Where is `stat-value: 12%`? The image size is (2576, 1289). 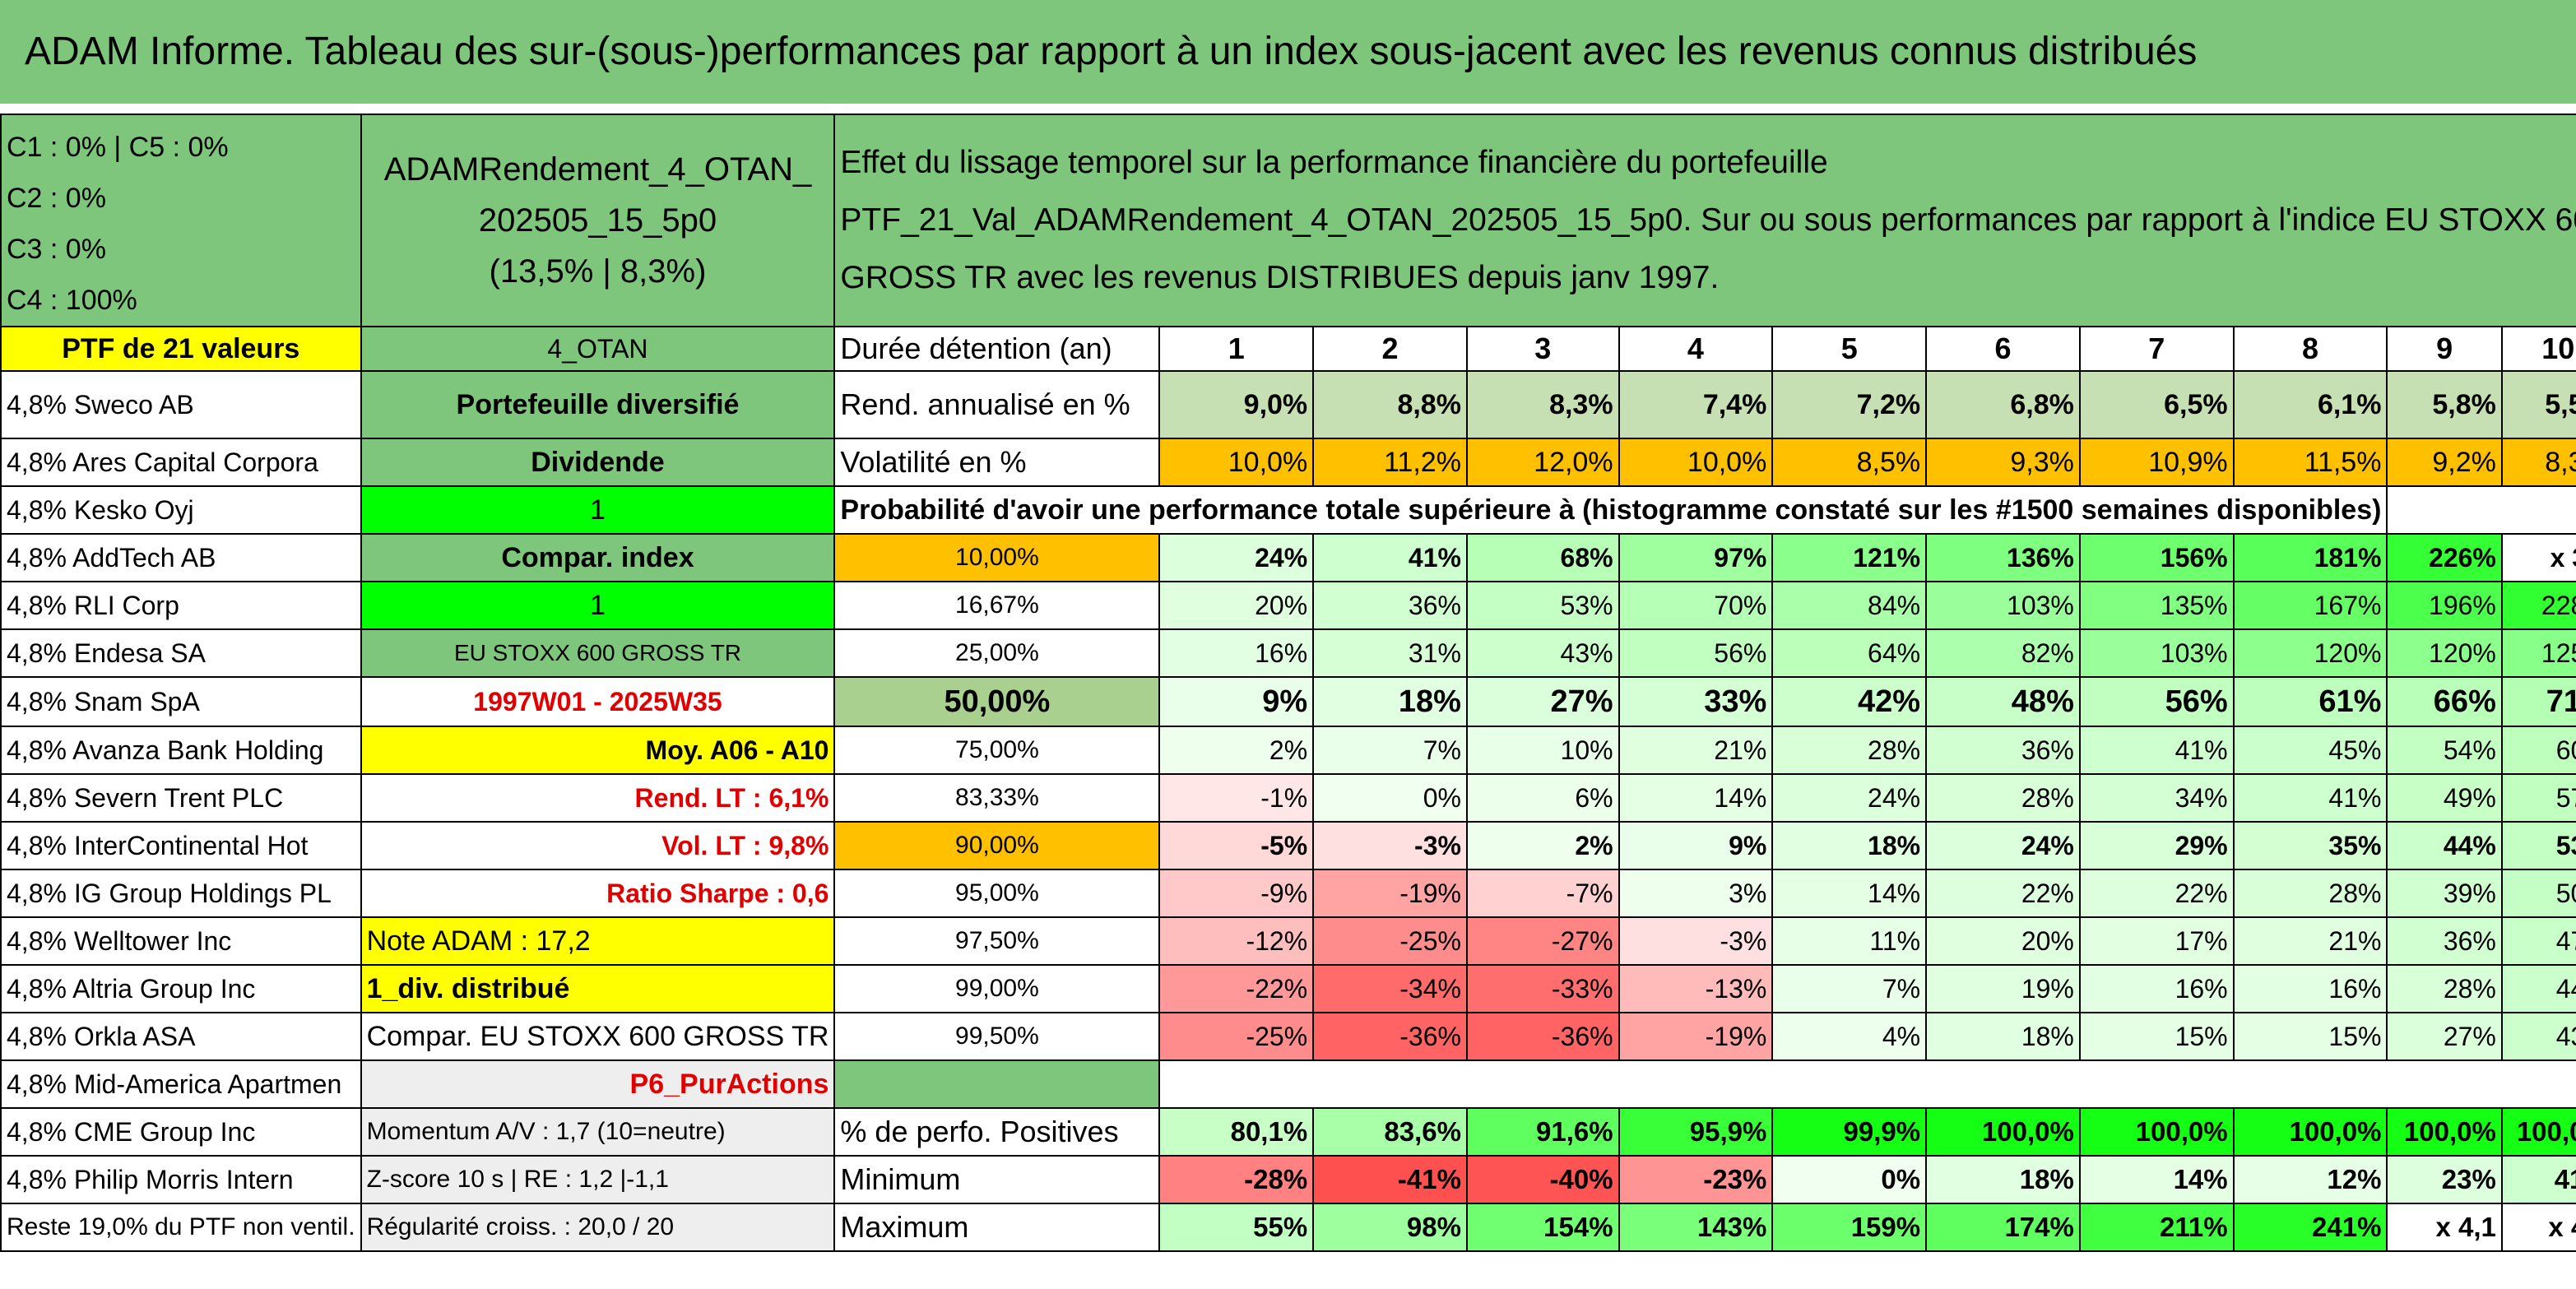 stat-value: 12% is located at coordinates (2310, 1179).